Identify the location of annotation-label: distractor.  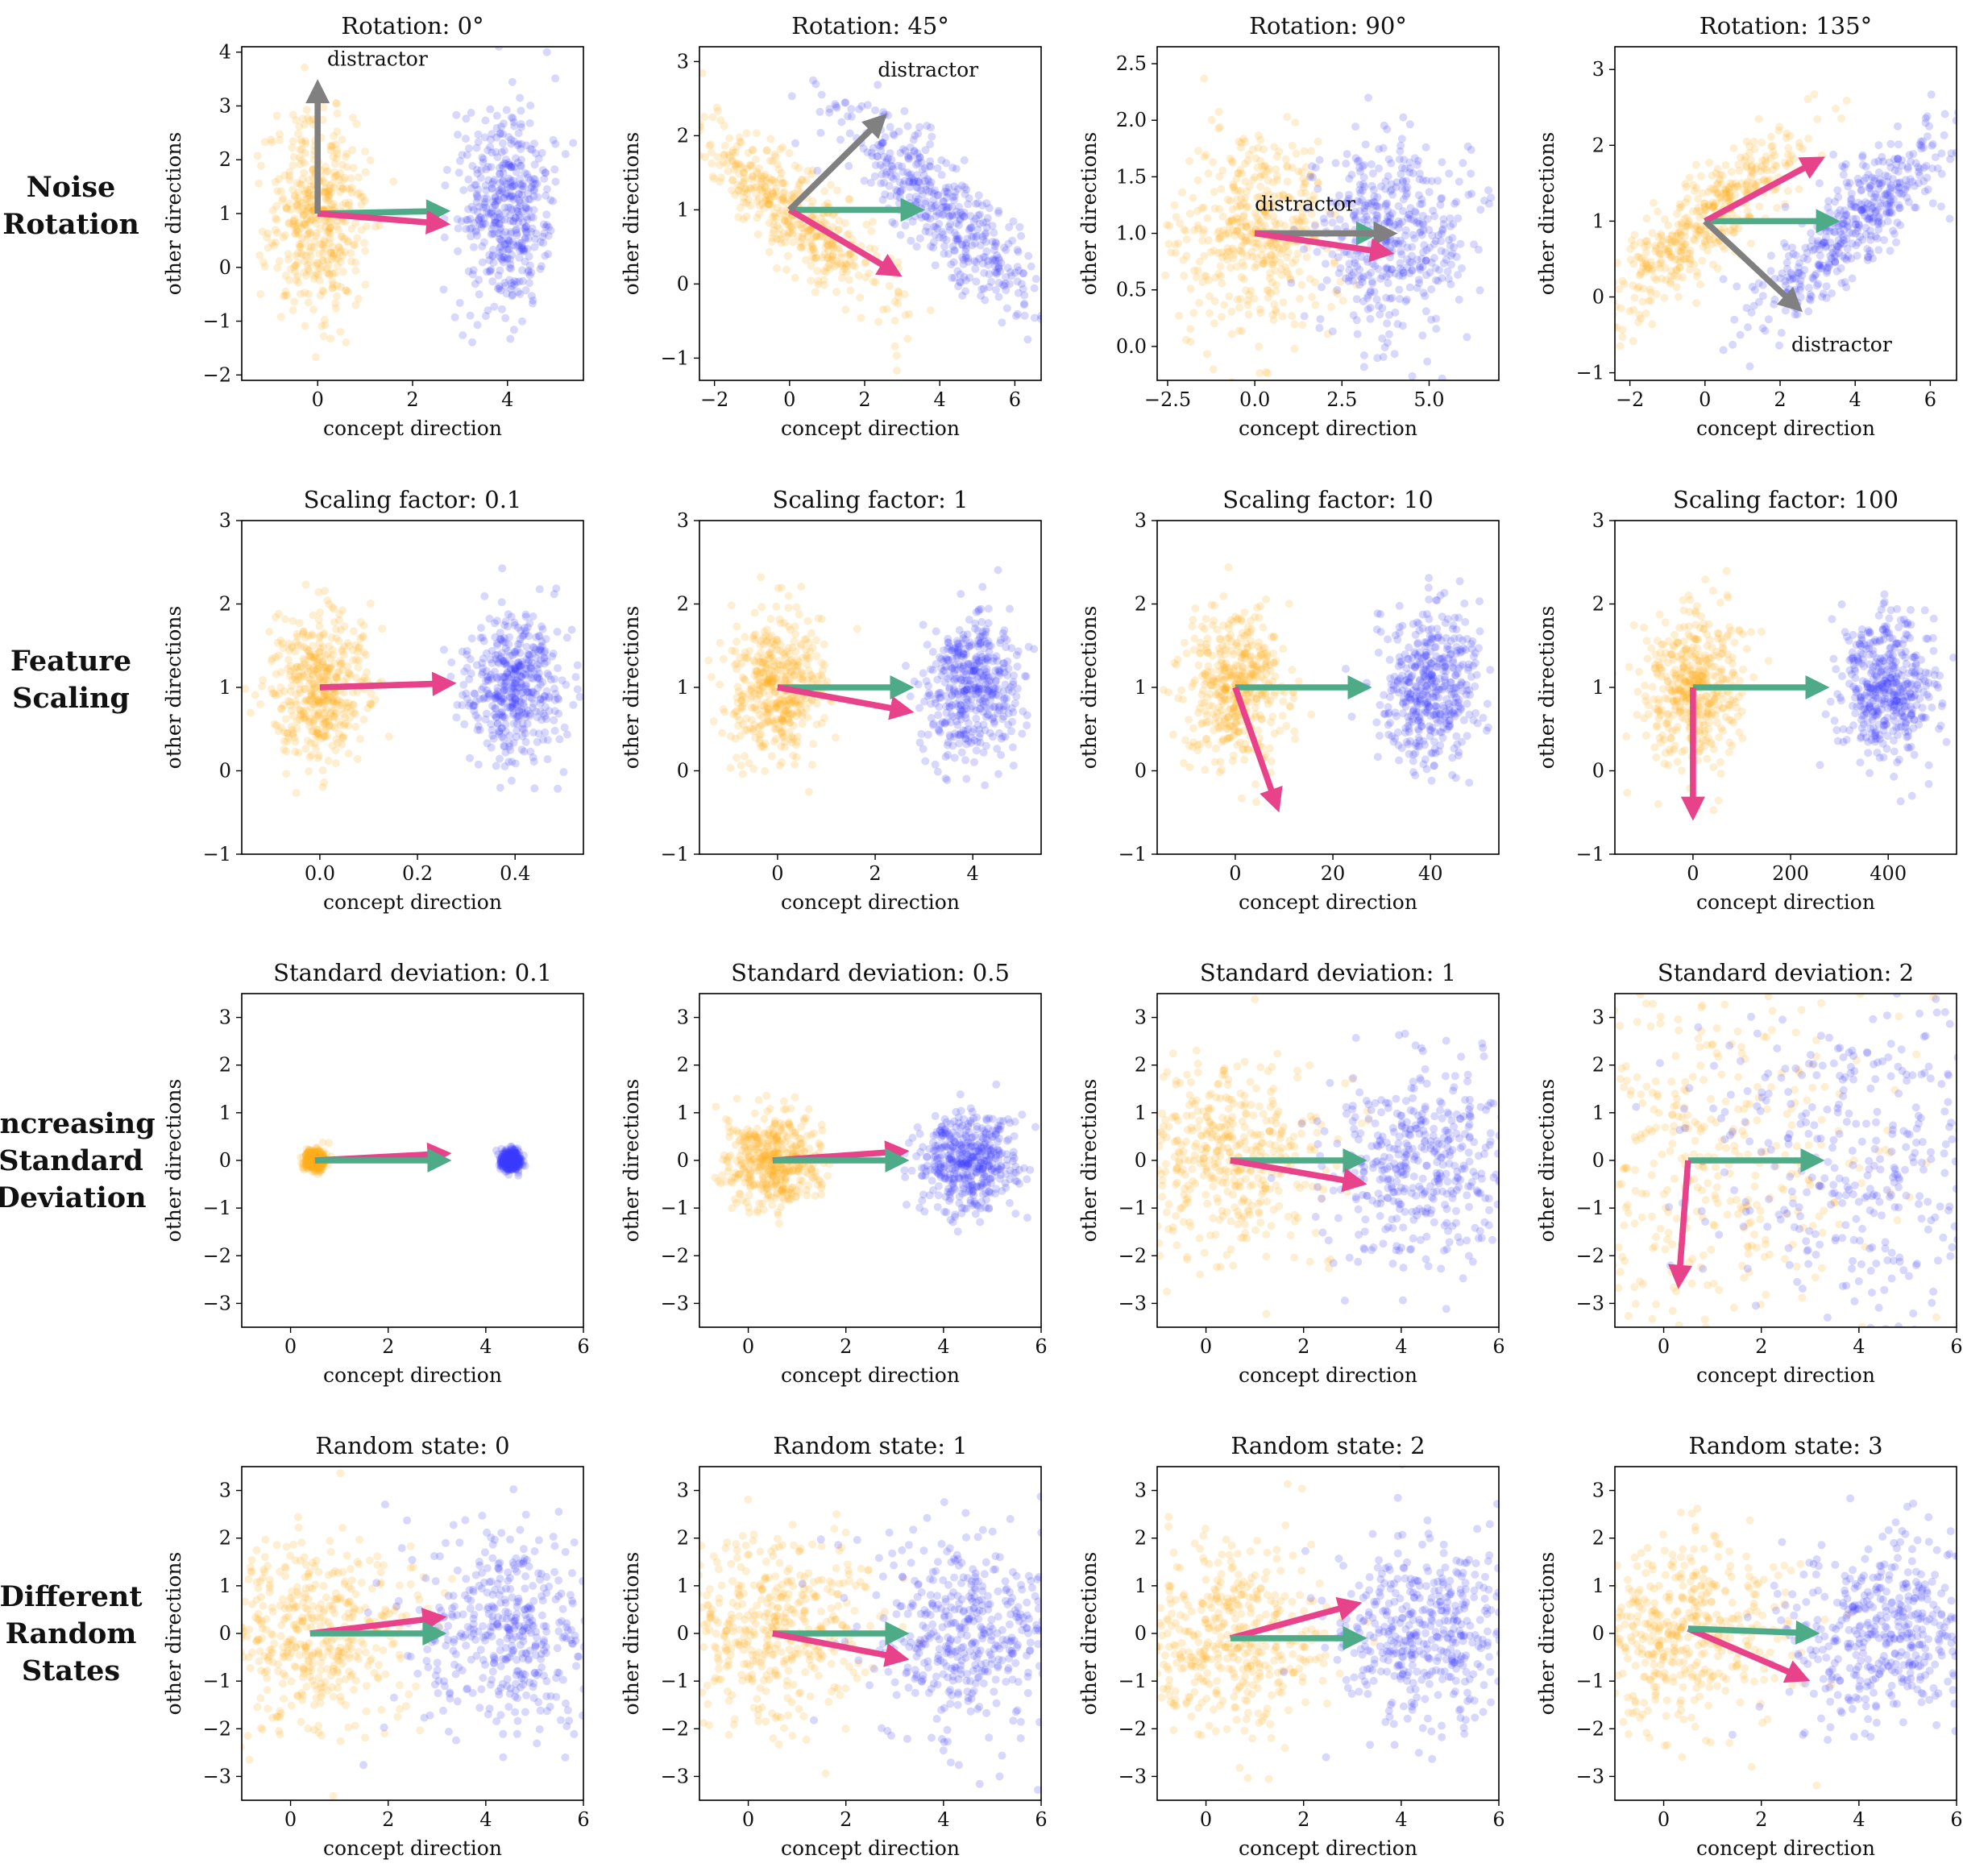
(377, 58).